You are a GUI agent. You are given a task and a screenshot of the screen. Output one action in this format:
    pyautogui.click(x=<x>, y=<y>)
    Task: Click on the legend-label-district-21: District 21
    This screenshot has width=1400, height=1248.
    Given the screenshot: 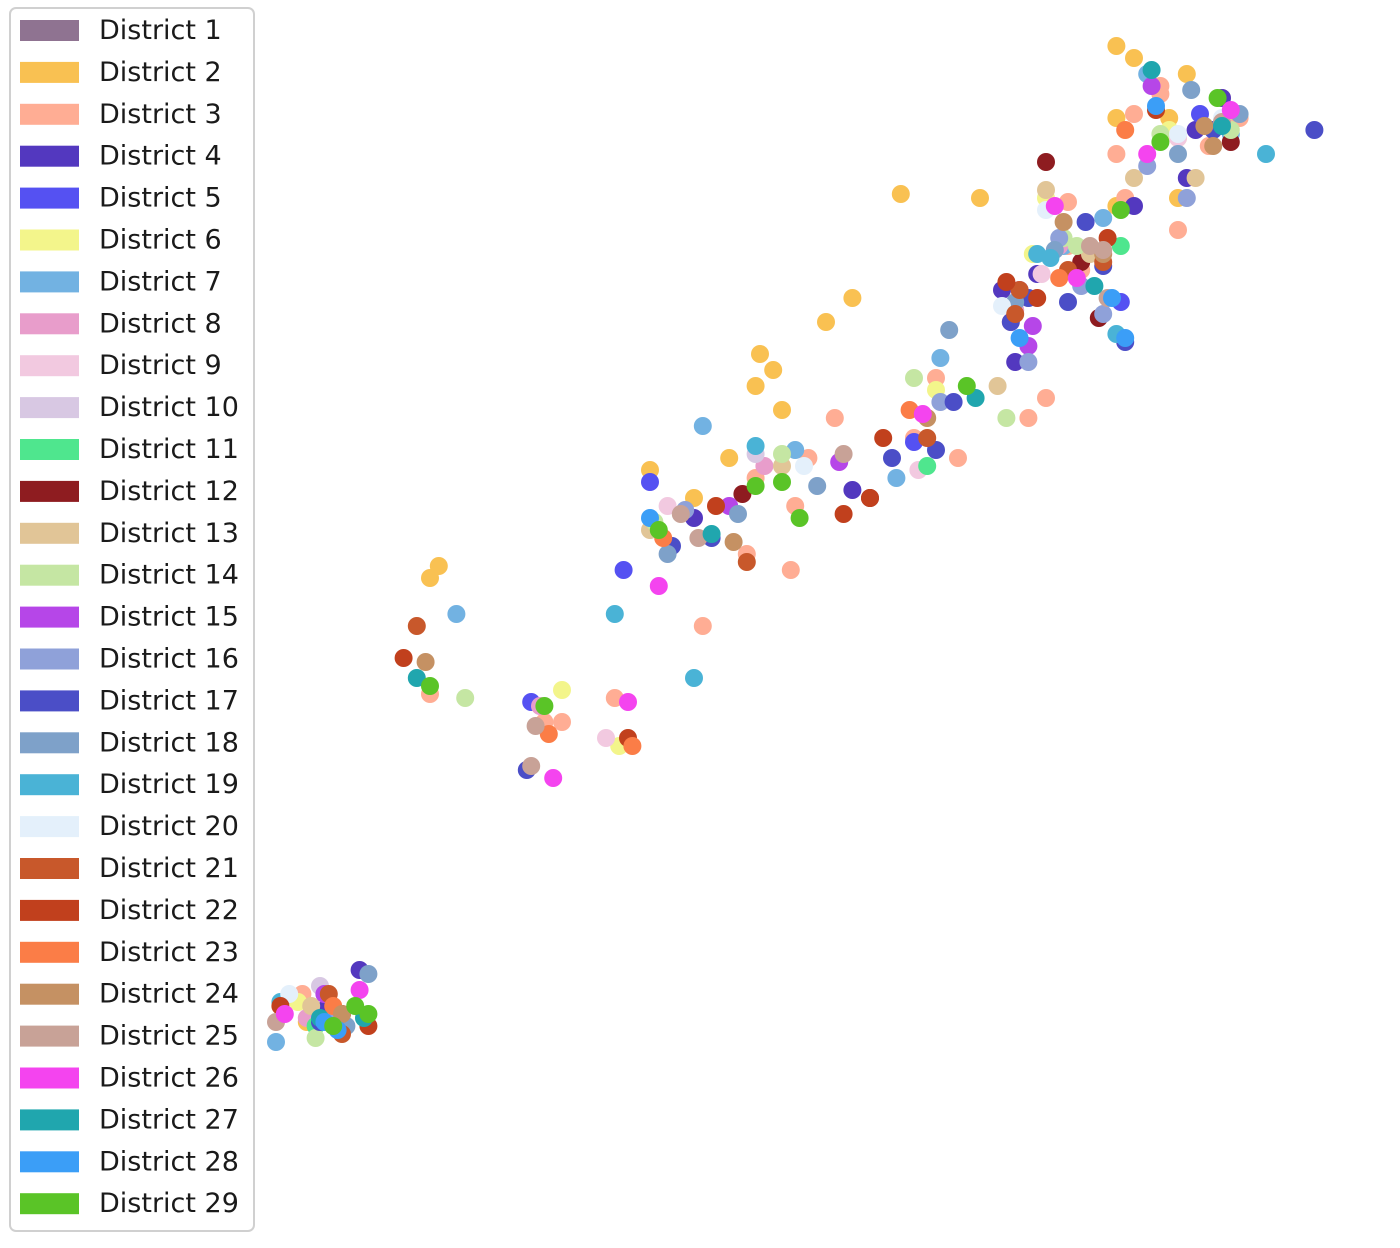 What is the action you would take?
    pyautogui.click(x=169, y=868)
    